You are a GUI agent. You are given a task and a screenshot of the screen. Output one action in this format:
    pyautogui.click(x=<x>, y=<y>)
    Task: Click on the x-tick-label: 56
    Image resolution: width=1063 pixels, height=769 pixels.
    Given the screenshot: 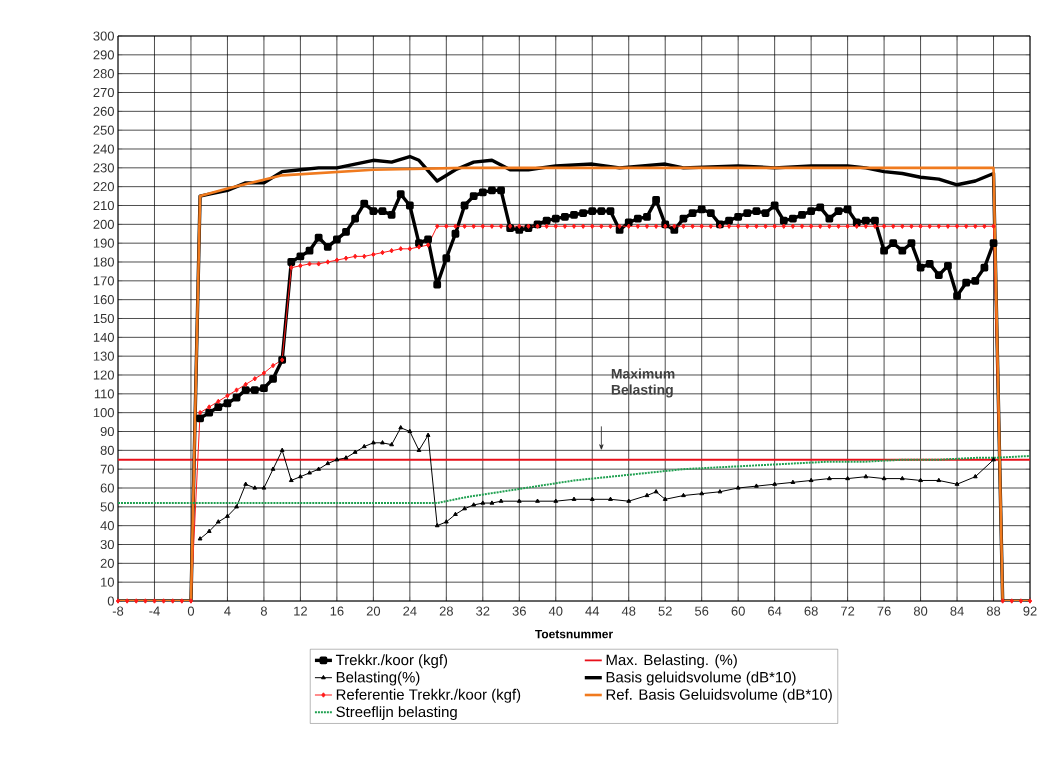 What is the action you would take?
    pyautogui.click(x=702, y=611)
    